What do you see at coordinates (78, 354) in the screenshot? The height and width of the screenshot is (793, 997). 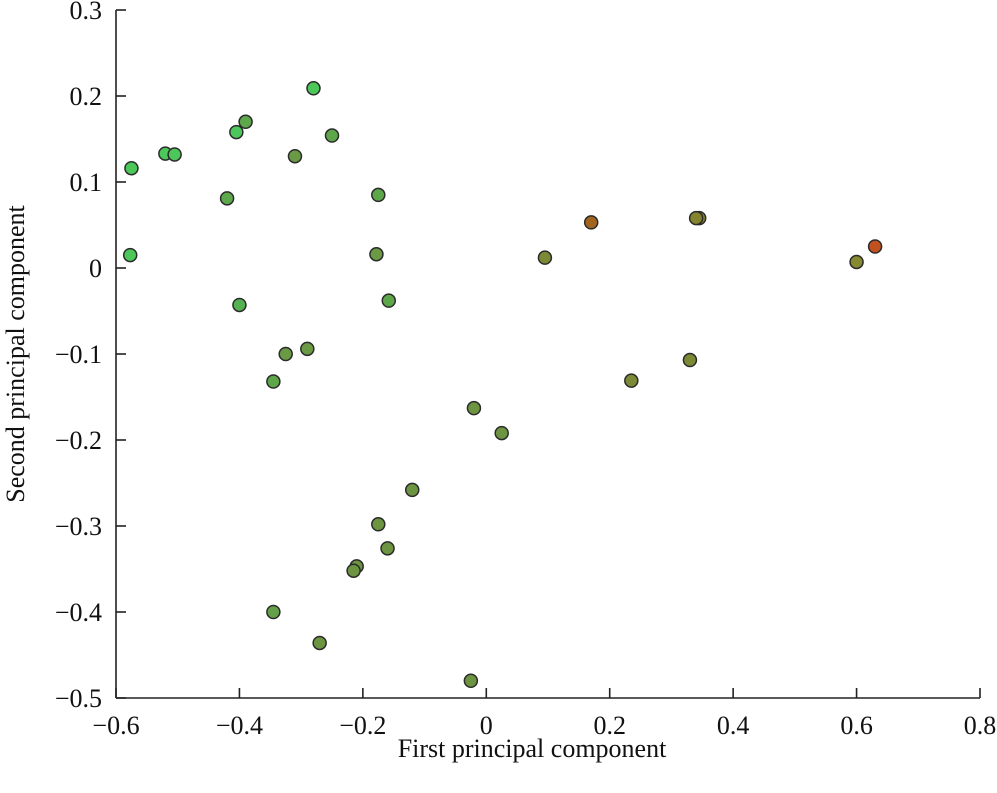 I see `y-tick-label: −0.1` at bounding box center [78, 354].